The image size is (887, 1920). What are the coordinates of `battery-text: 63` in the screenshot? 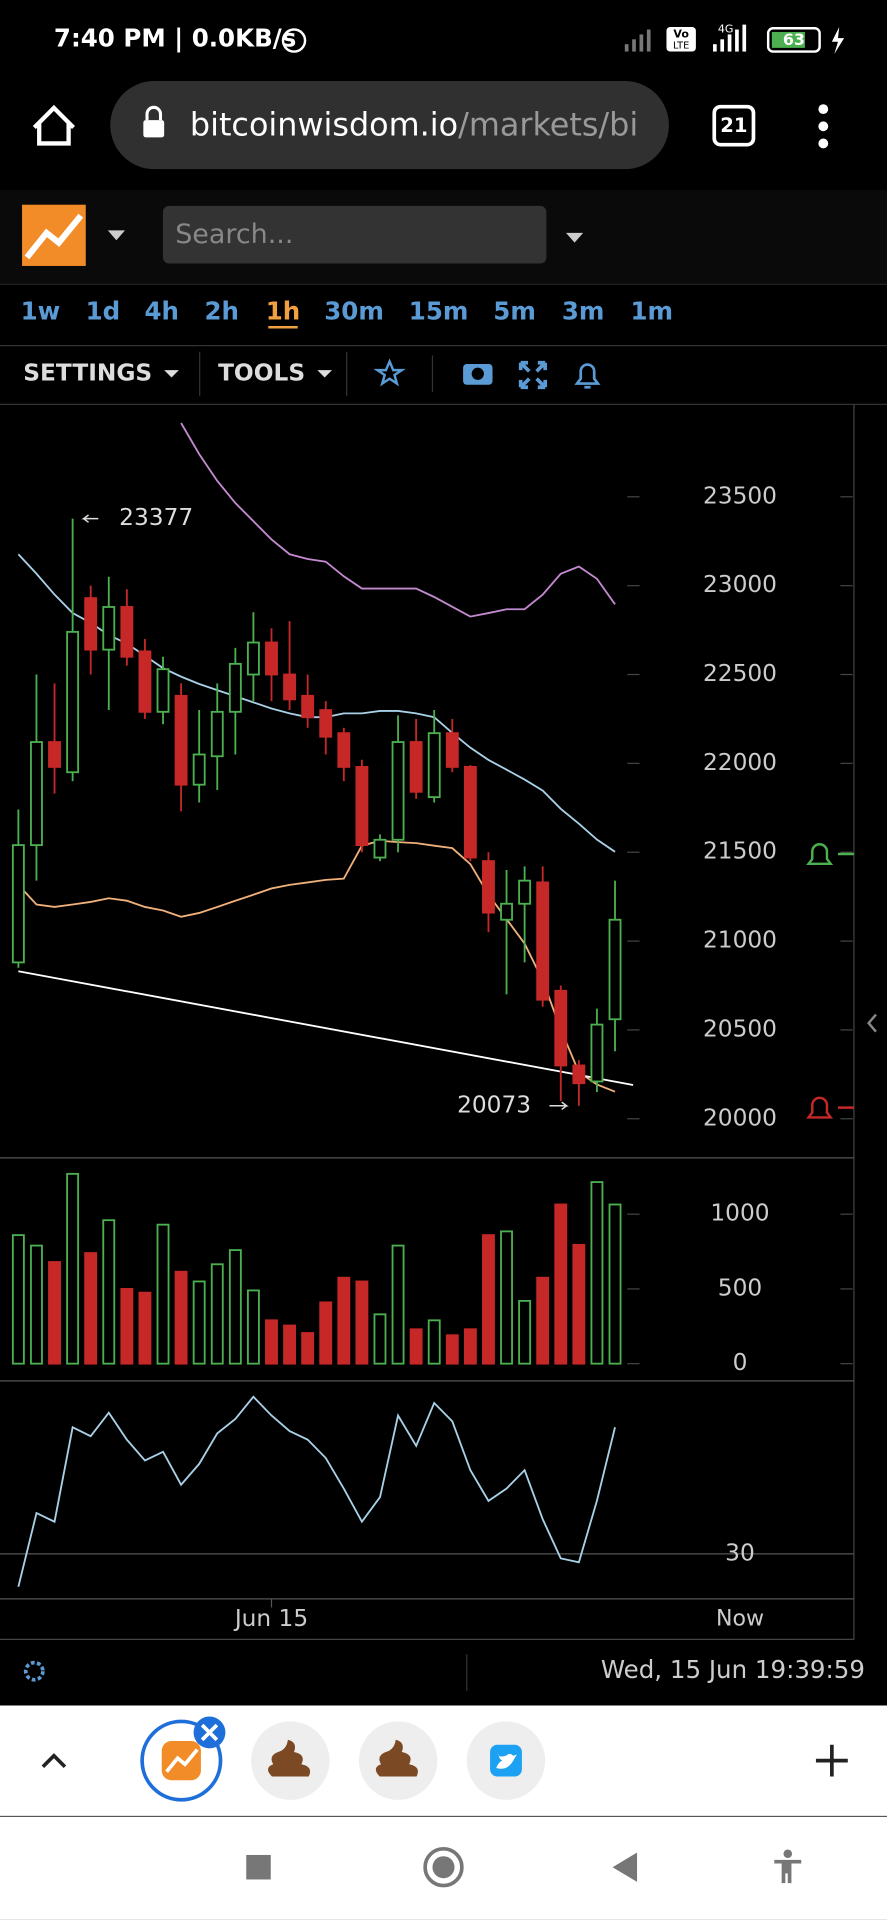 It's located at (794, 39).